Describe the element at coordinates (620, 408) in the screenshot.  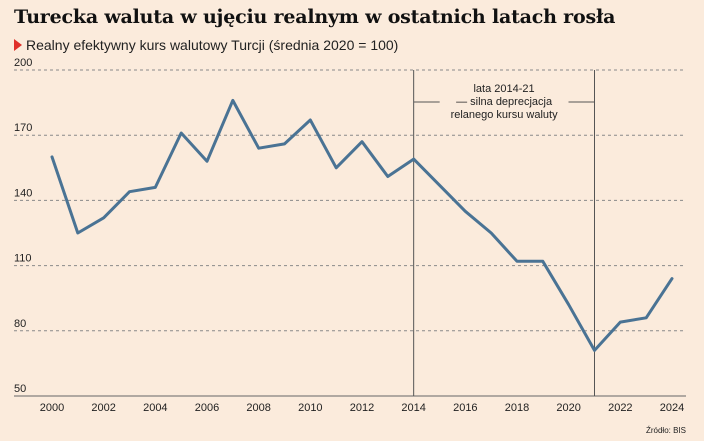
I see `x-tick-label: 2022` at that location.